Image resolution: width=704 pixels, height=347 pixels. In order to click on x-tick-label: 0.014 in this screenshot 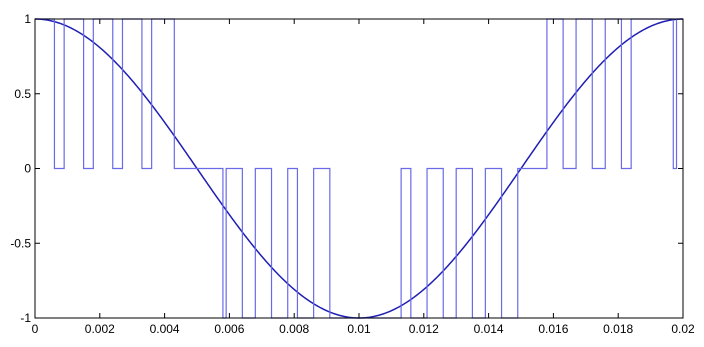, I will do `click(489, 329)`.